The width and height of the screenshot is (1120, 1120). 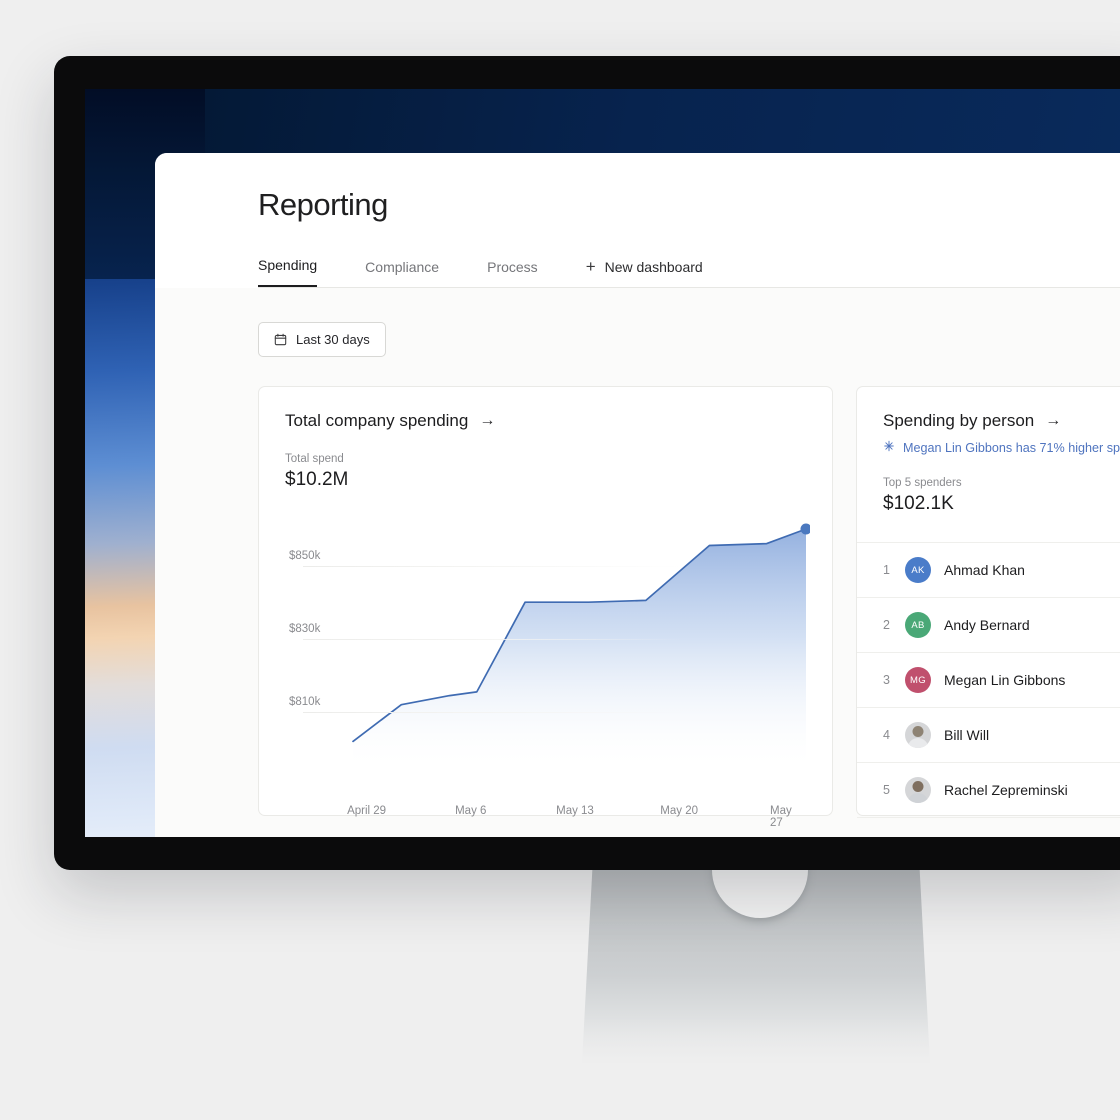 What do you see at coordinates (889, 447) in the screenshot?
I see `sparkle-icon` at bounding box center [889, 447].